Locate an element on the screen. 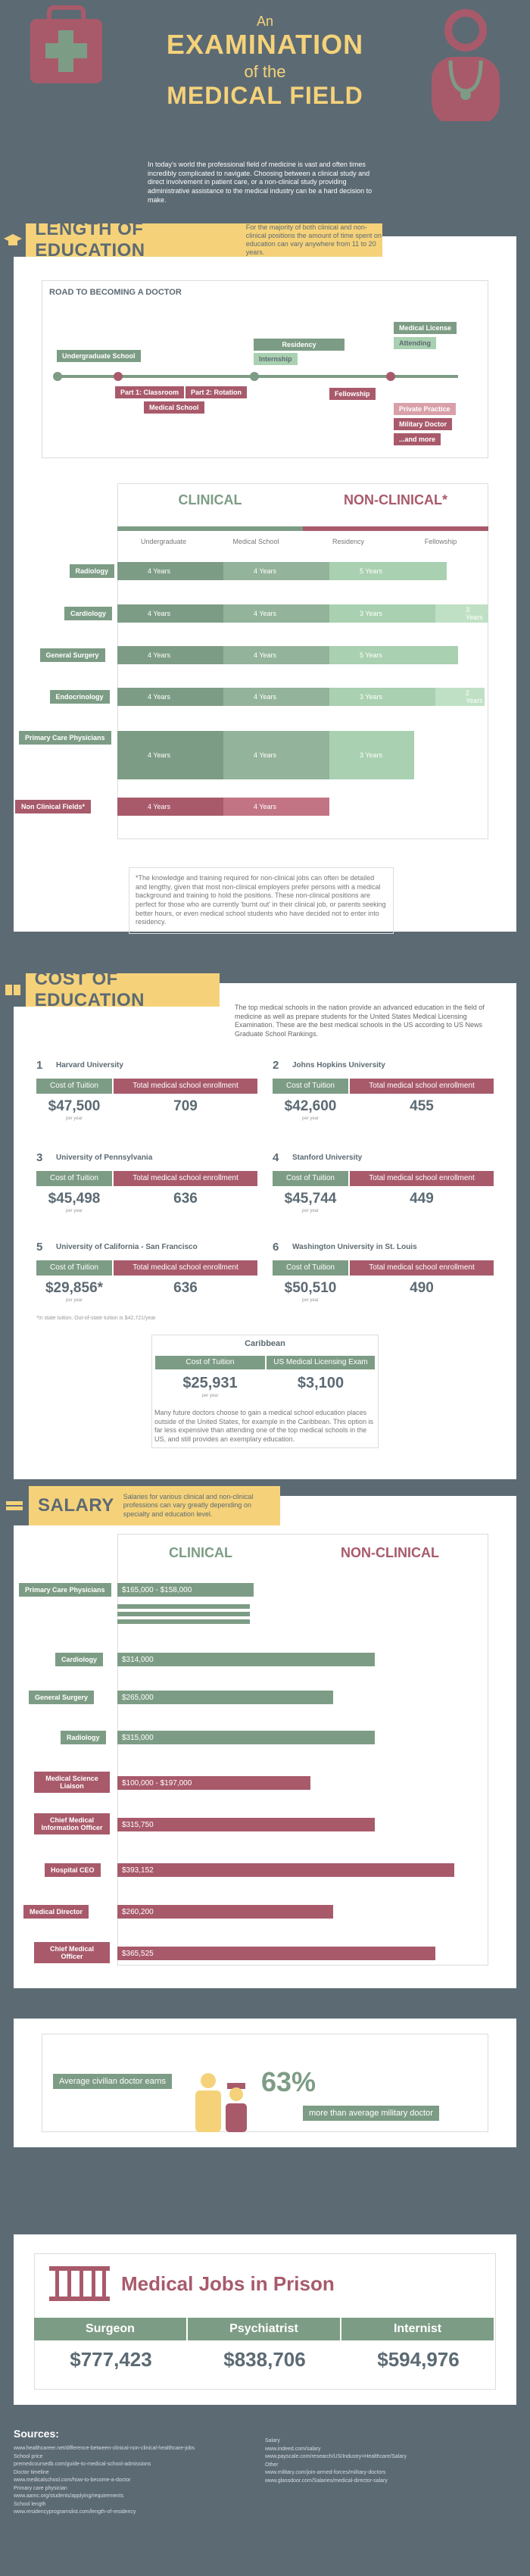 The height and width of the screenshot is (2576, 530). header-doctor-graphic is located at coordinates (465, 63).